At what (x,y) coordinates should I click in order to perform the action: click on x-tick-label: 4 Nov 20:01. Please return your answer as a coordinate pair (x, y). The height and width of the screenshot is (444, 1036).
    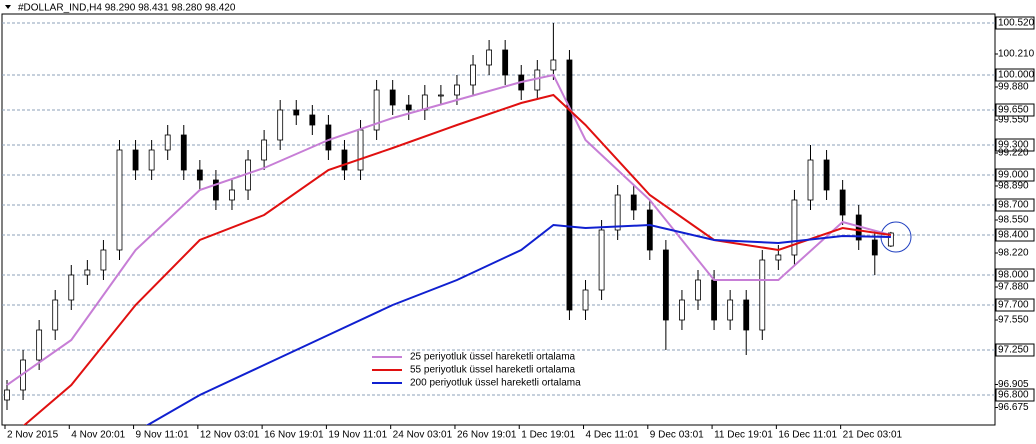
    Looking at the image, I should click on (98, 435).